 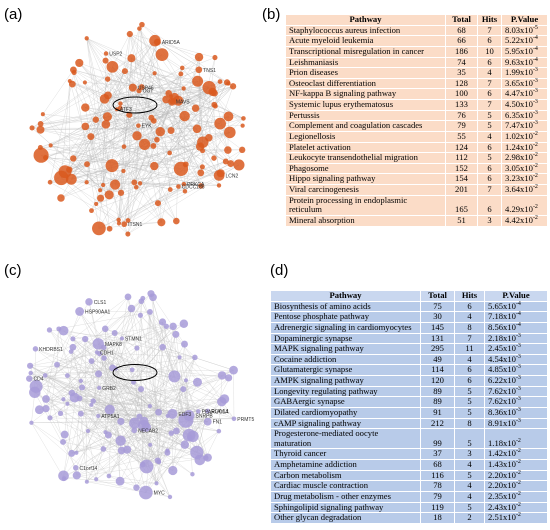 I want to click on p-value-cell: 5.22x10-4, so click(x=524, y=41).